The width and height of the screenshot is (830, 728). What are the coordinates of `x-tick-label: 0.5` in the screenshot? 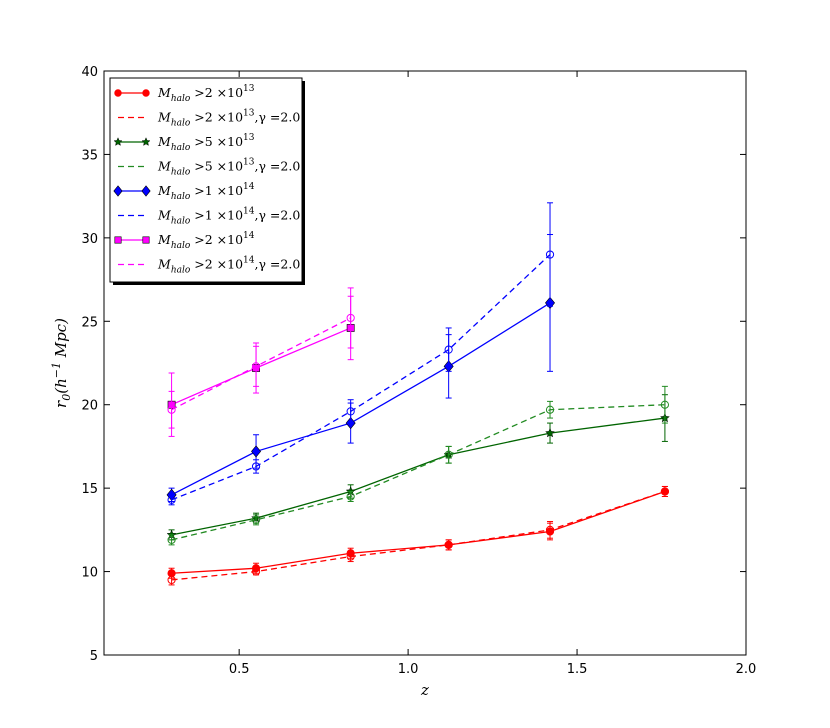 It's located at (239, 669).